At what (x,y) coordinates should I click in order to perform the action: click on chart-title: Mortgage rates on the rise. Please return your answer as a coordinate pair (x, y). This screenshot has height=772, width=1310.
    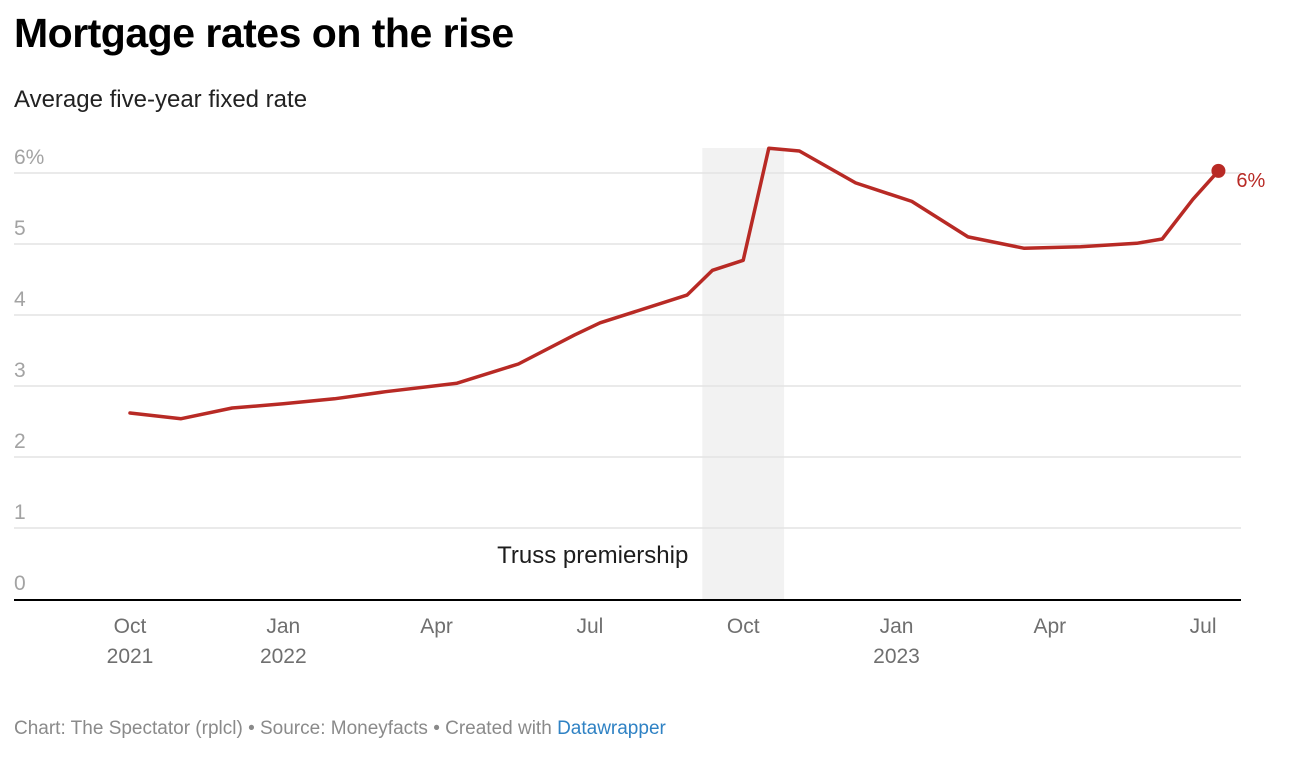
    Looking at the image, I should click on (264, 33).